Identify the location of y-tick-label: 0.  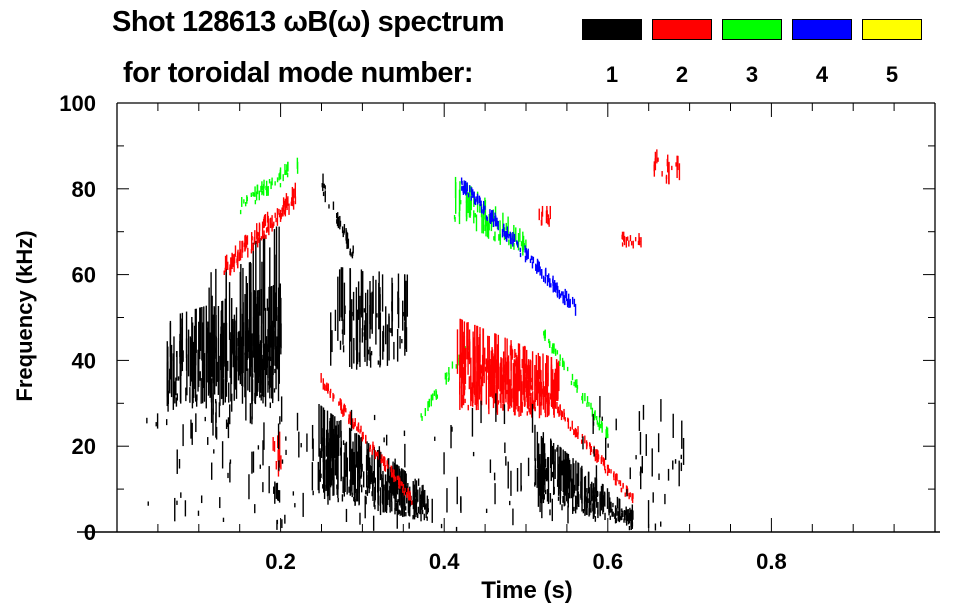
(90, 532).